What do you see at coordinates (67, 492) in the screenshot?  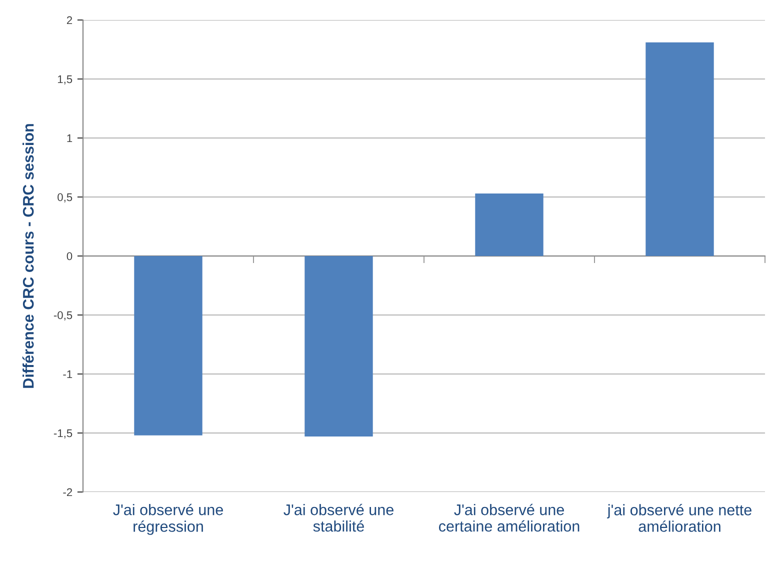 I see `y-tick-label: -2` at bounding box center [67, 492].